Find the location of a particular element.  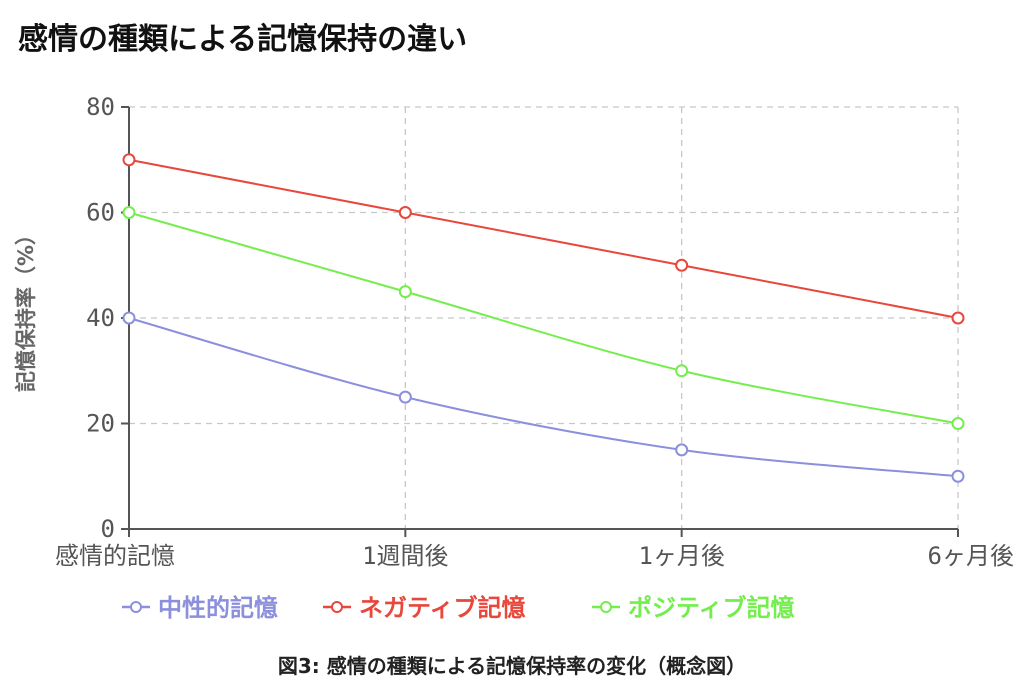

chart-title: 感情の種類による記憶保持の違い is located at coordinates (243, 39).